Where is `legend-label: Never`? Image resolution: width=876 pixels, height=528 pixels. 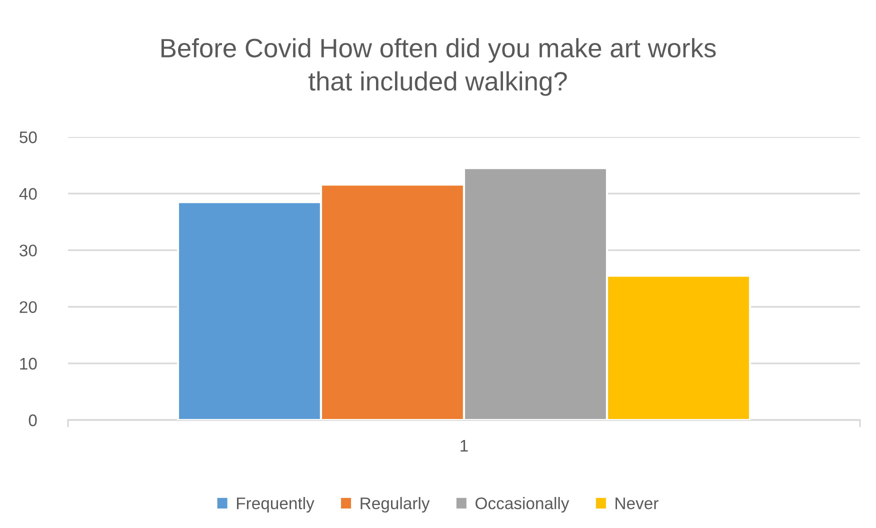
legend-label: Never is located at coordinates (637, 504).